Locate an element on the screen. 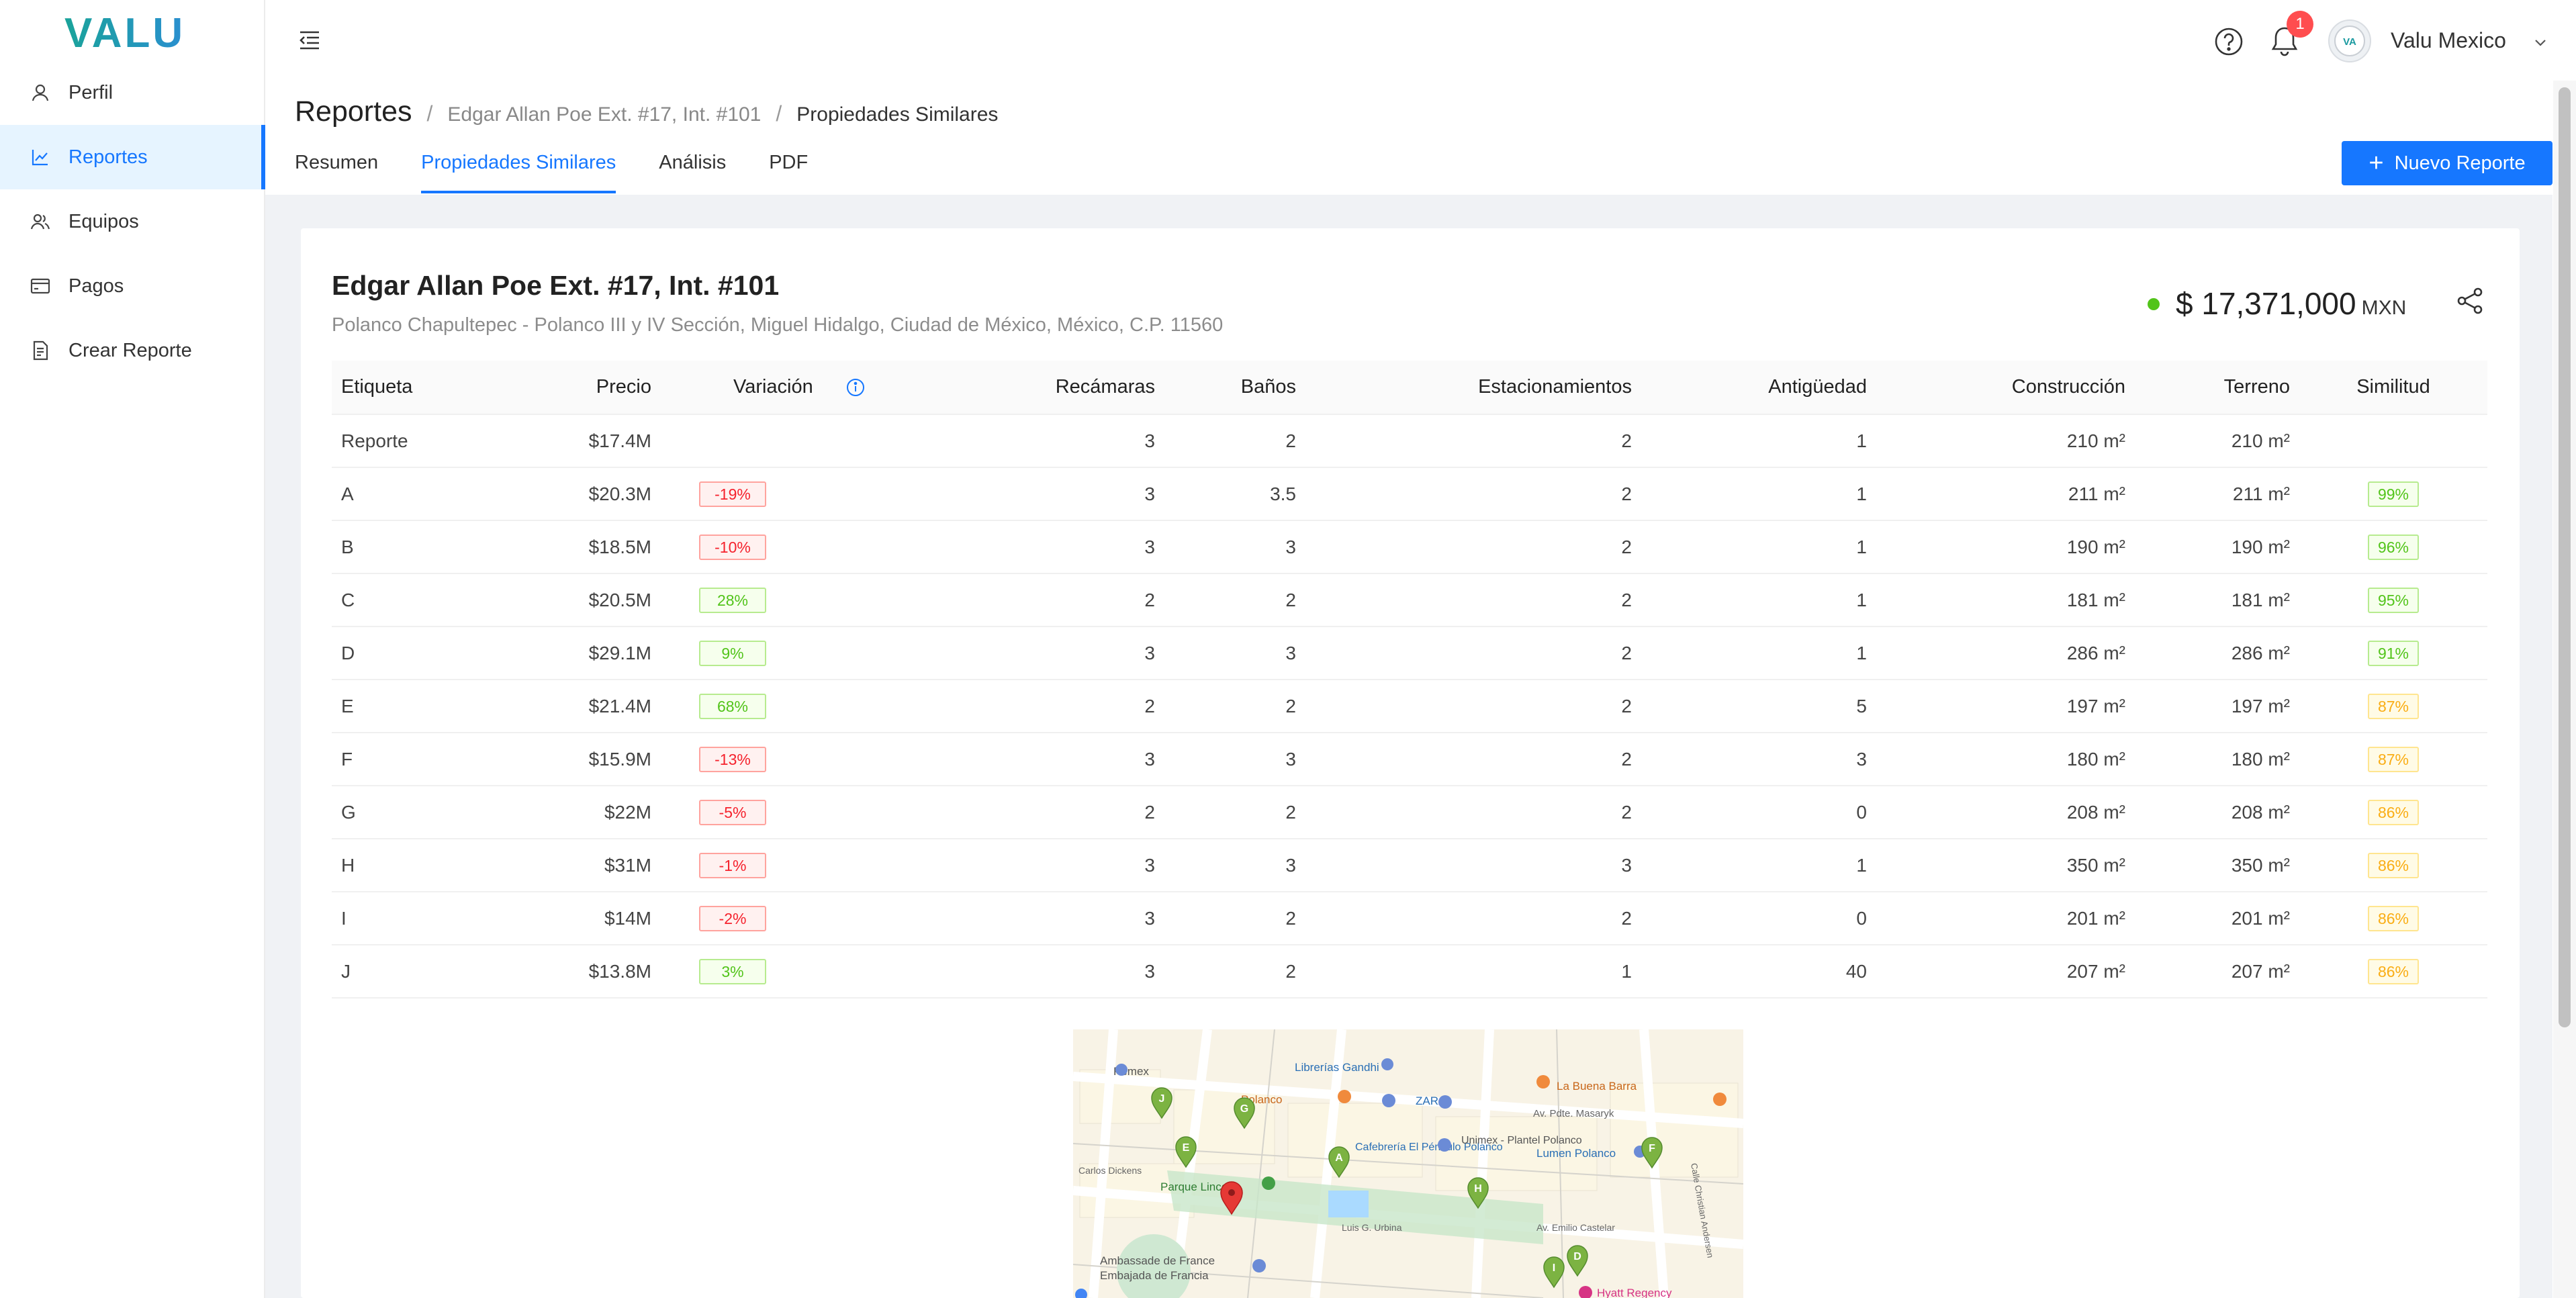 The width and height of the screenshot is (2576, 1298). page-scrollbar is located at coordinates (2564, 689).